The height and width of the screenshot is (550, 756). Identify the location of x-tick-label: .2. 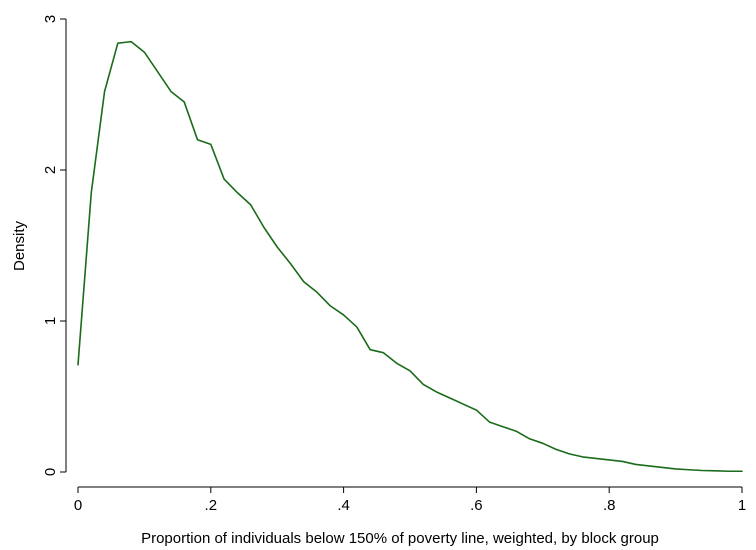
(211, 505).